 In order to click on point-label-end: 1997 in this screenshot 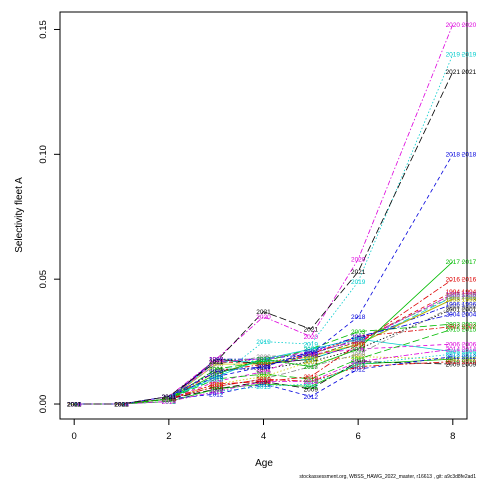, I will do `click(469, 297)`.